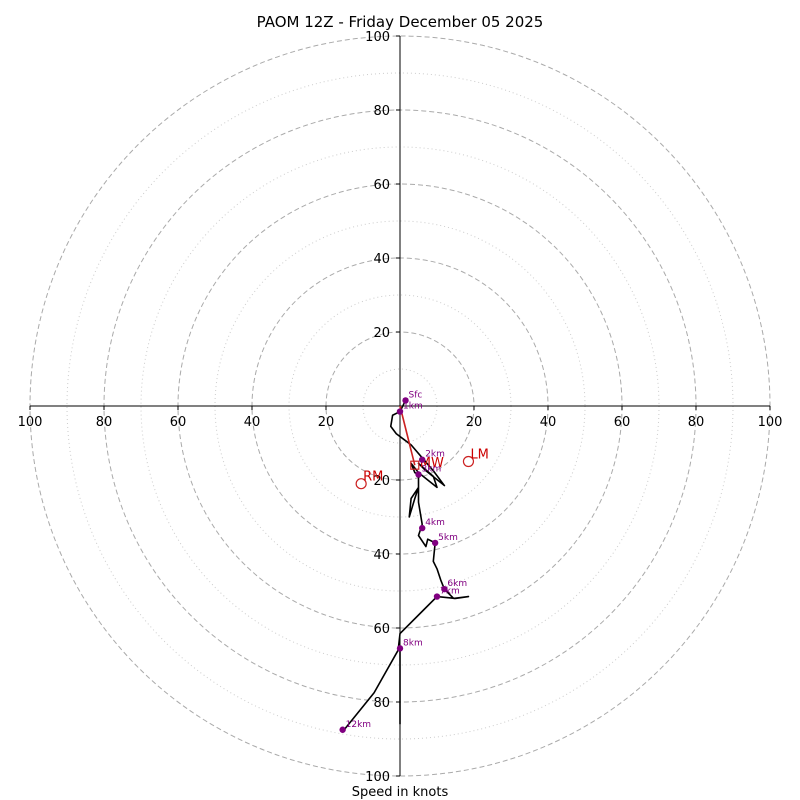  What do you see at coordinates (435, 523) in the screenshot?
I see `height-label-4km: 4km` at bounding box center [435, 523].